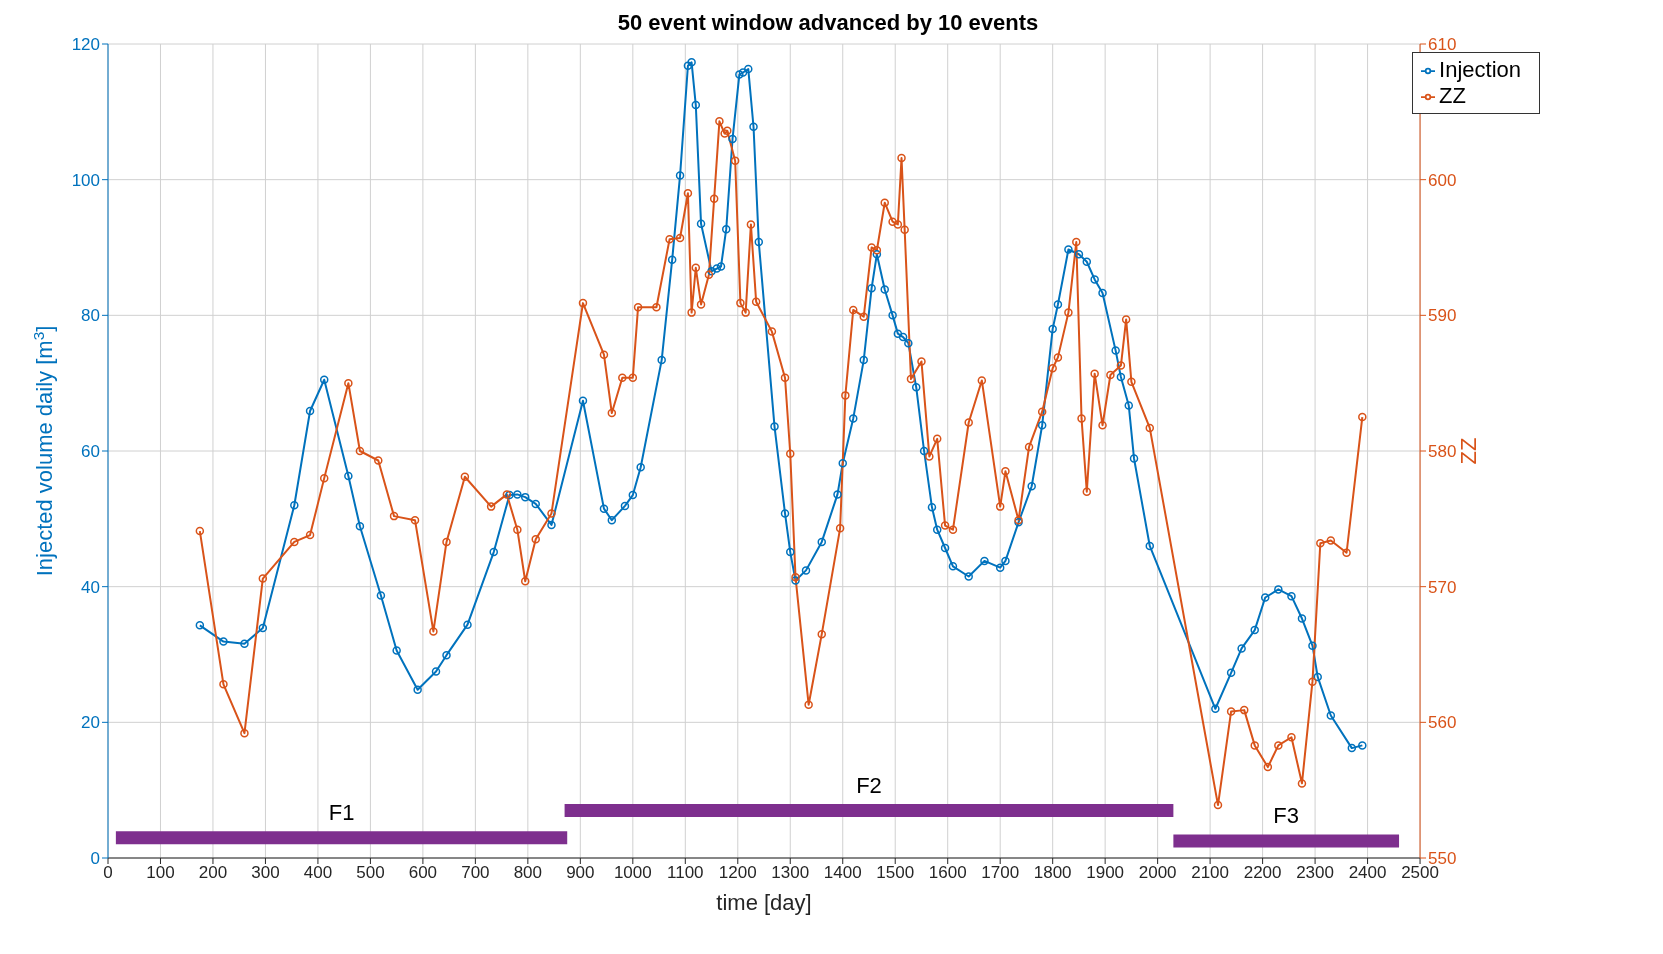 Image resolution: width=1663 pixels, height=954 pixels. Describe the element at coordinates (1315, 873) in the screenshot. I see `x-tick-label: 2300` at that location.